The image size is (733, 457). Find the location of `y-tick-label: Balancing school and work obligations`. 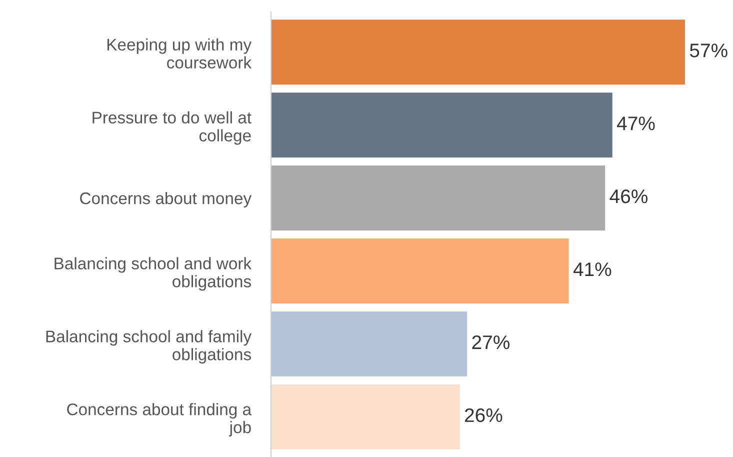

y-tick-label: Balancing school and work obligations is located at coordinates (153, 274).